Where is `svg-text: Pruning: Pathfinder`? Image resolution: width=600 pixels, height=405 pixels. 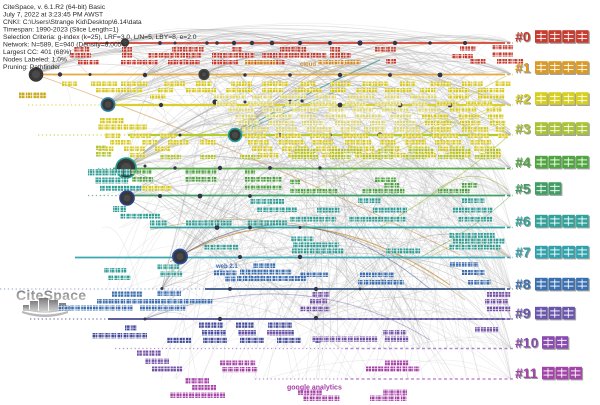
svg-text: Pruning: Pathfinder is located at coordinates (32, 67).